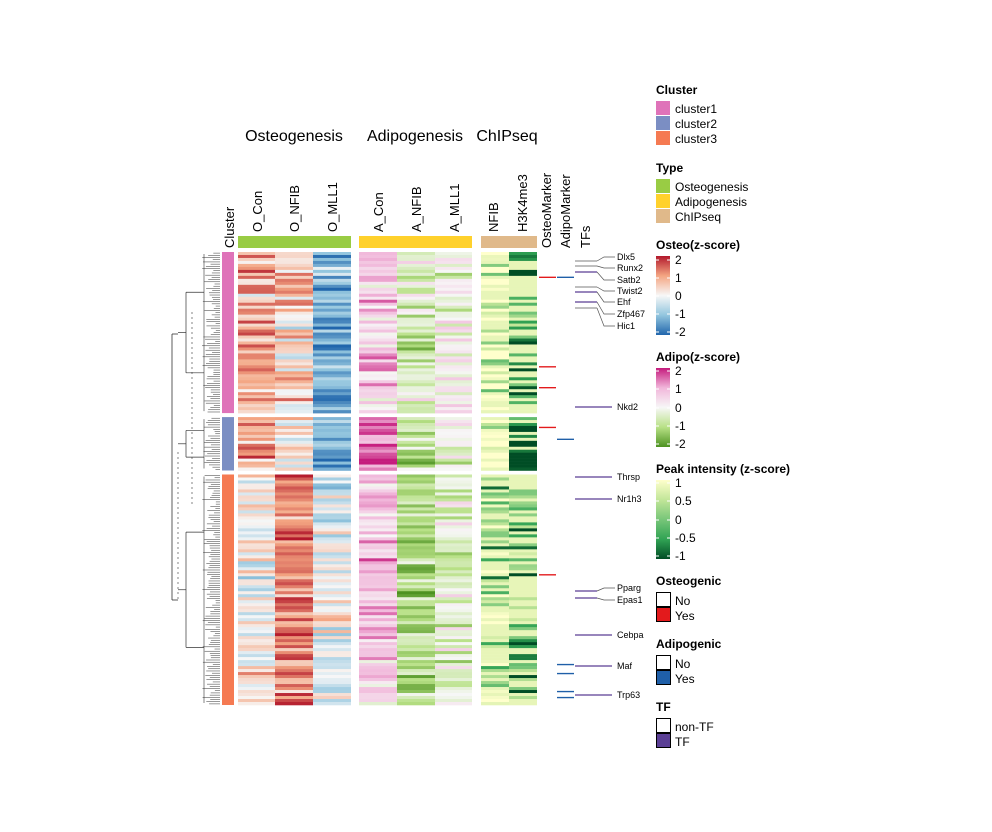 Image resolution: width=992 pixels, height=832 pixels. I want to click on legend-osteo-tick-1: 1, so click(678, 278).